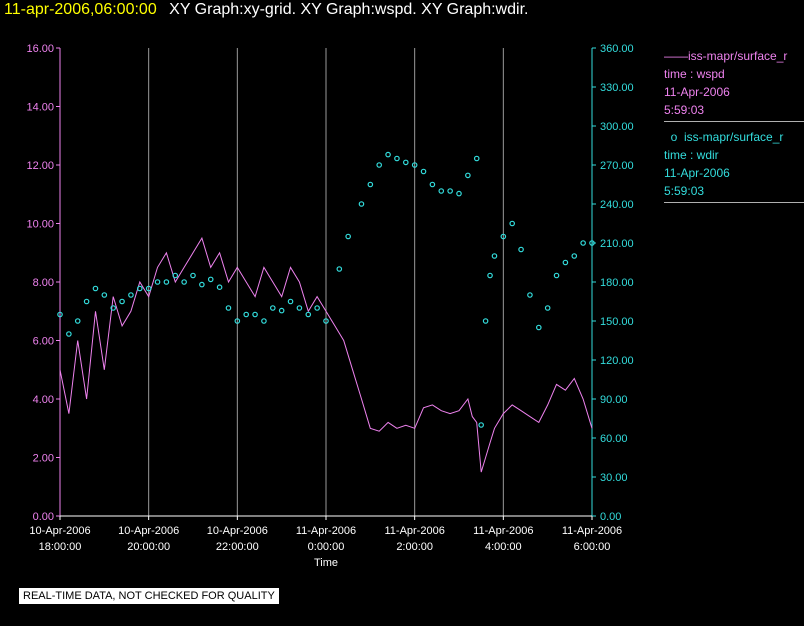 Image resolution: width=804 pixels, height=626 pixels. Describe the element at coordinates (614, 400) in the screenshot. I see `y-right-tick-label: 90.00` at that location.